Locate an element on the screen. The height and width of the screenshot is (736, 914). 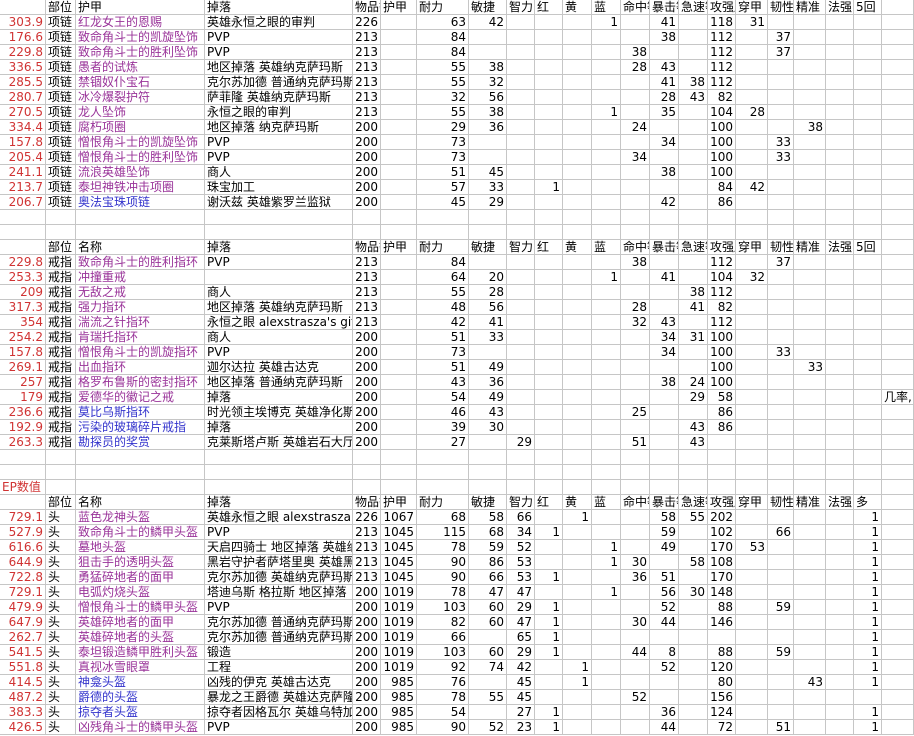
header-hit: 命中等级 is located at coordinates (635, 7).